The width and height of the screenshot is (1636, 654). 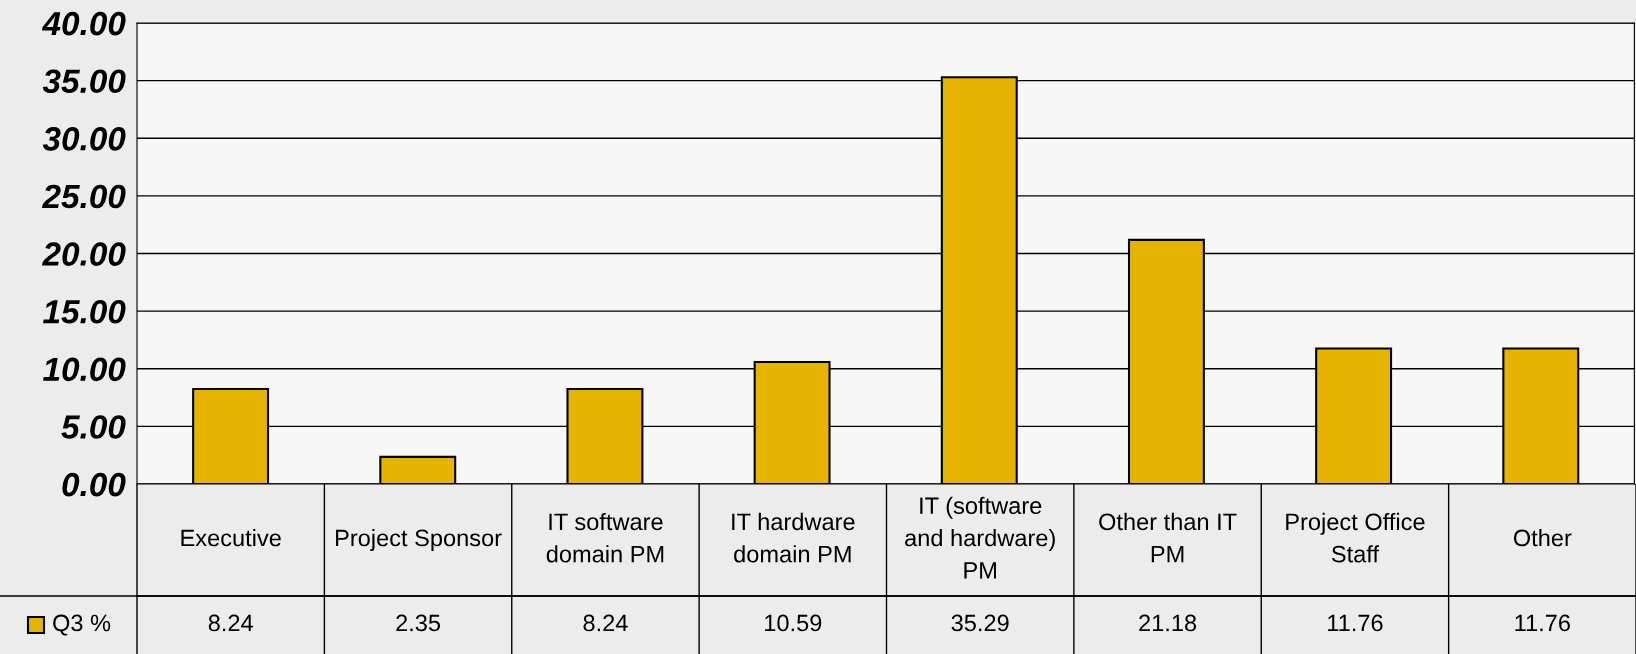 I want to click on y-tick-label: 30.00, so click(x=84, y=139).